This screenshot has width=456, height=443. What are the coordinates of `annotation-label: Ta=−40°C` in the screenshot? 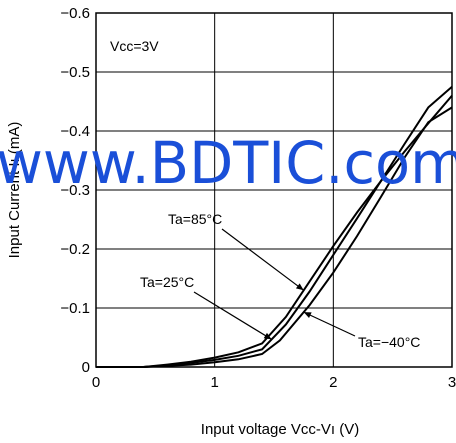 It's located at (389, 342).